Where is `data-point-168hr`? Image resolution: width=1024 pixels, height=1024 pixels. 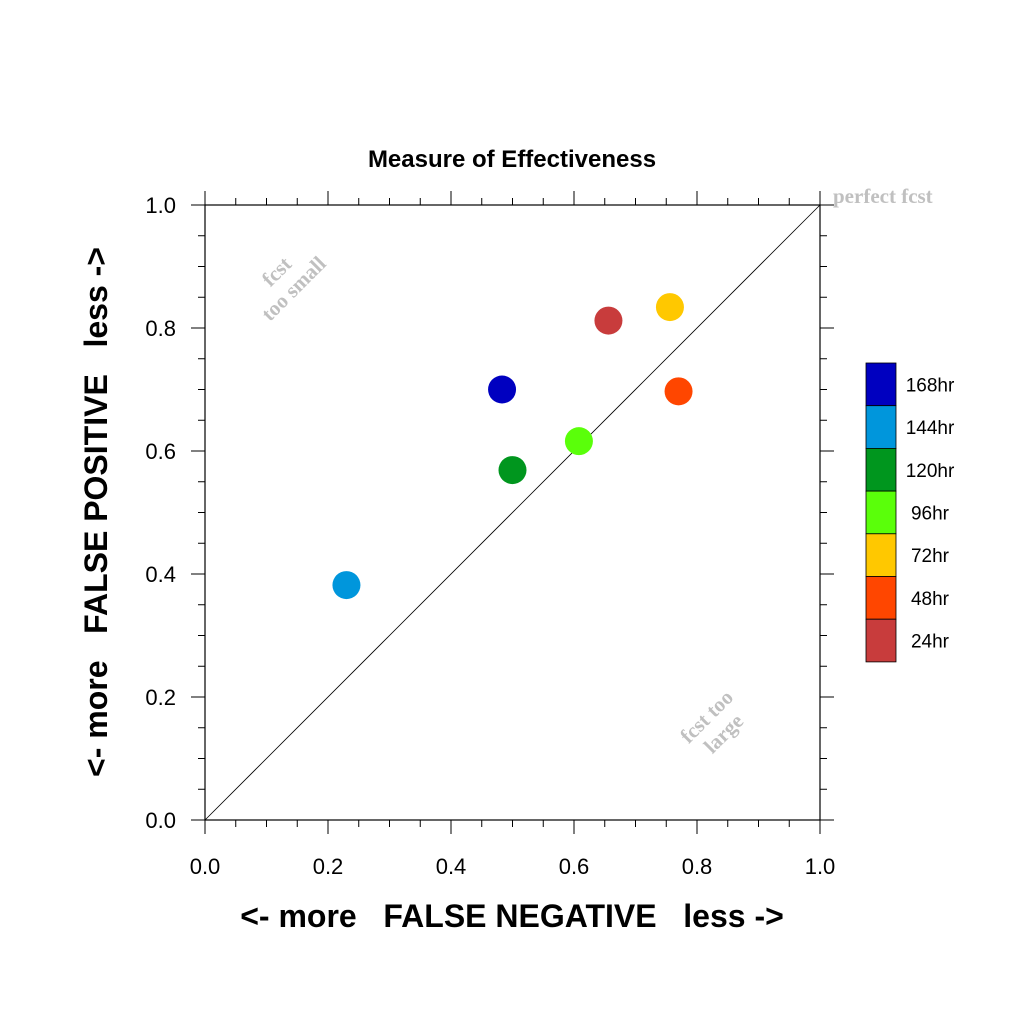
data-point-168hr is located at coordinates (502, 389).